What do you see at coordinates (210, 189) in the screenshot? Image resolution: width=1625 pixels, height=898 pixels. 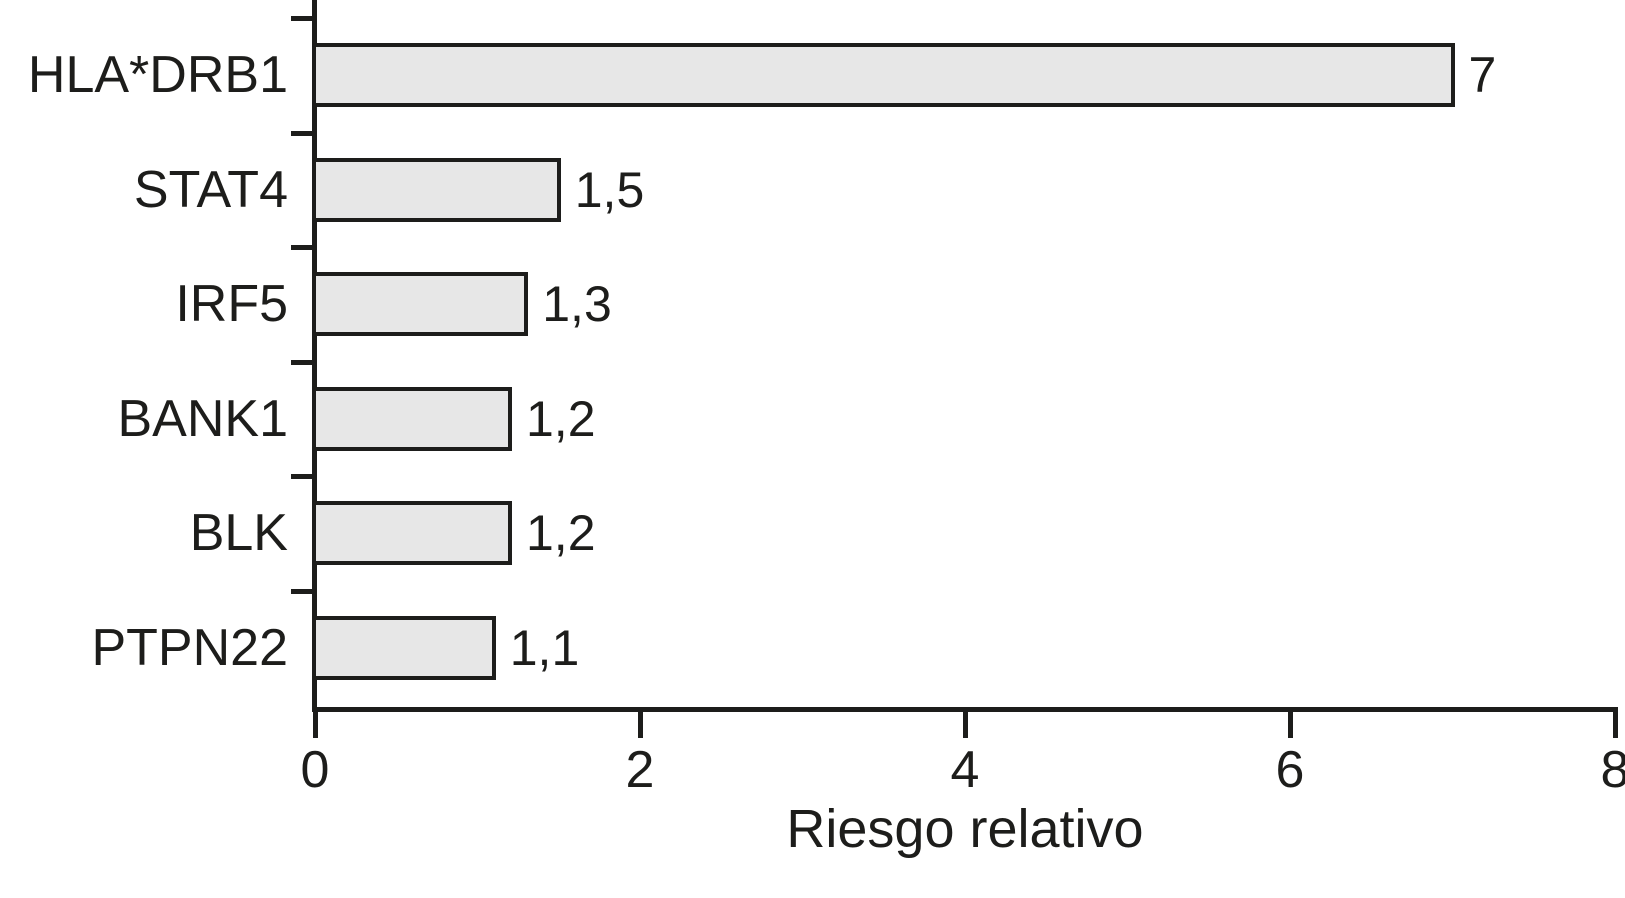 I see `category-label-stat4: STAT4` at bounding box center [210, 189].